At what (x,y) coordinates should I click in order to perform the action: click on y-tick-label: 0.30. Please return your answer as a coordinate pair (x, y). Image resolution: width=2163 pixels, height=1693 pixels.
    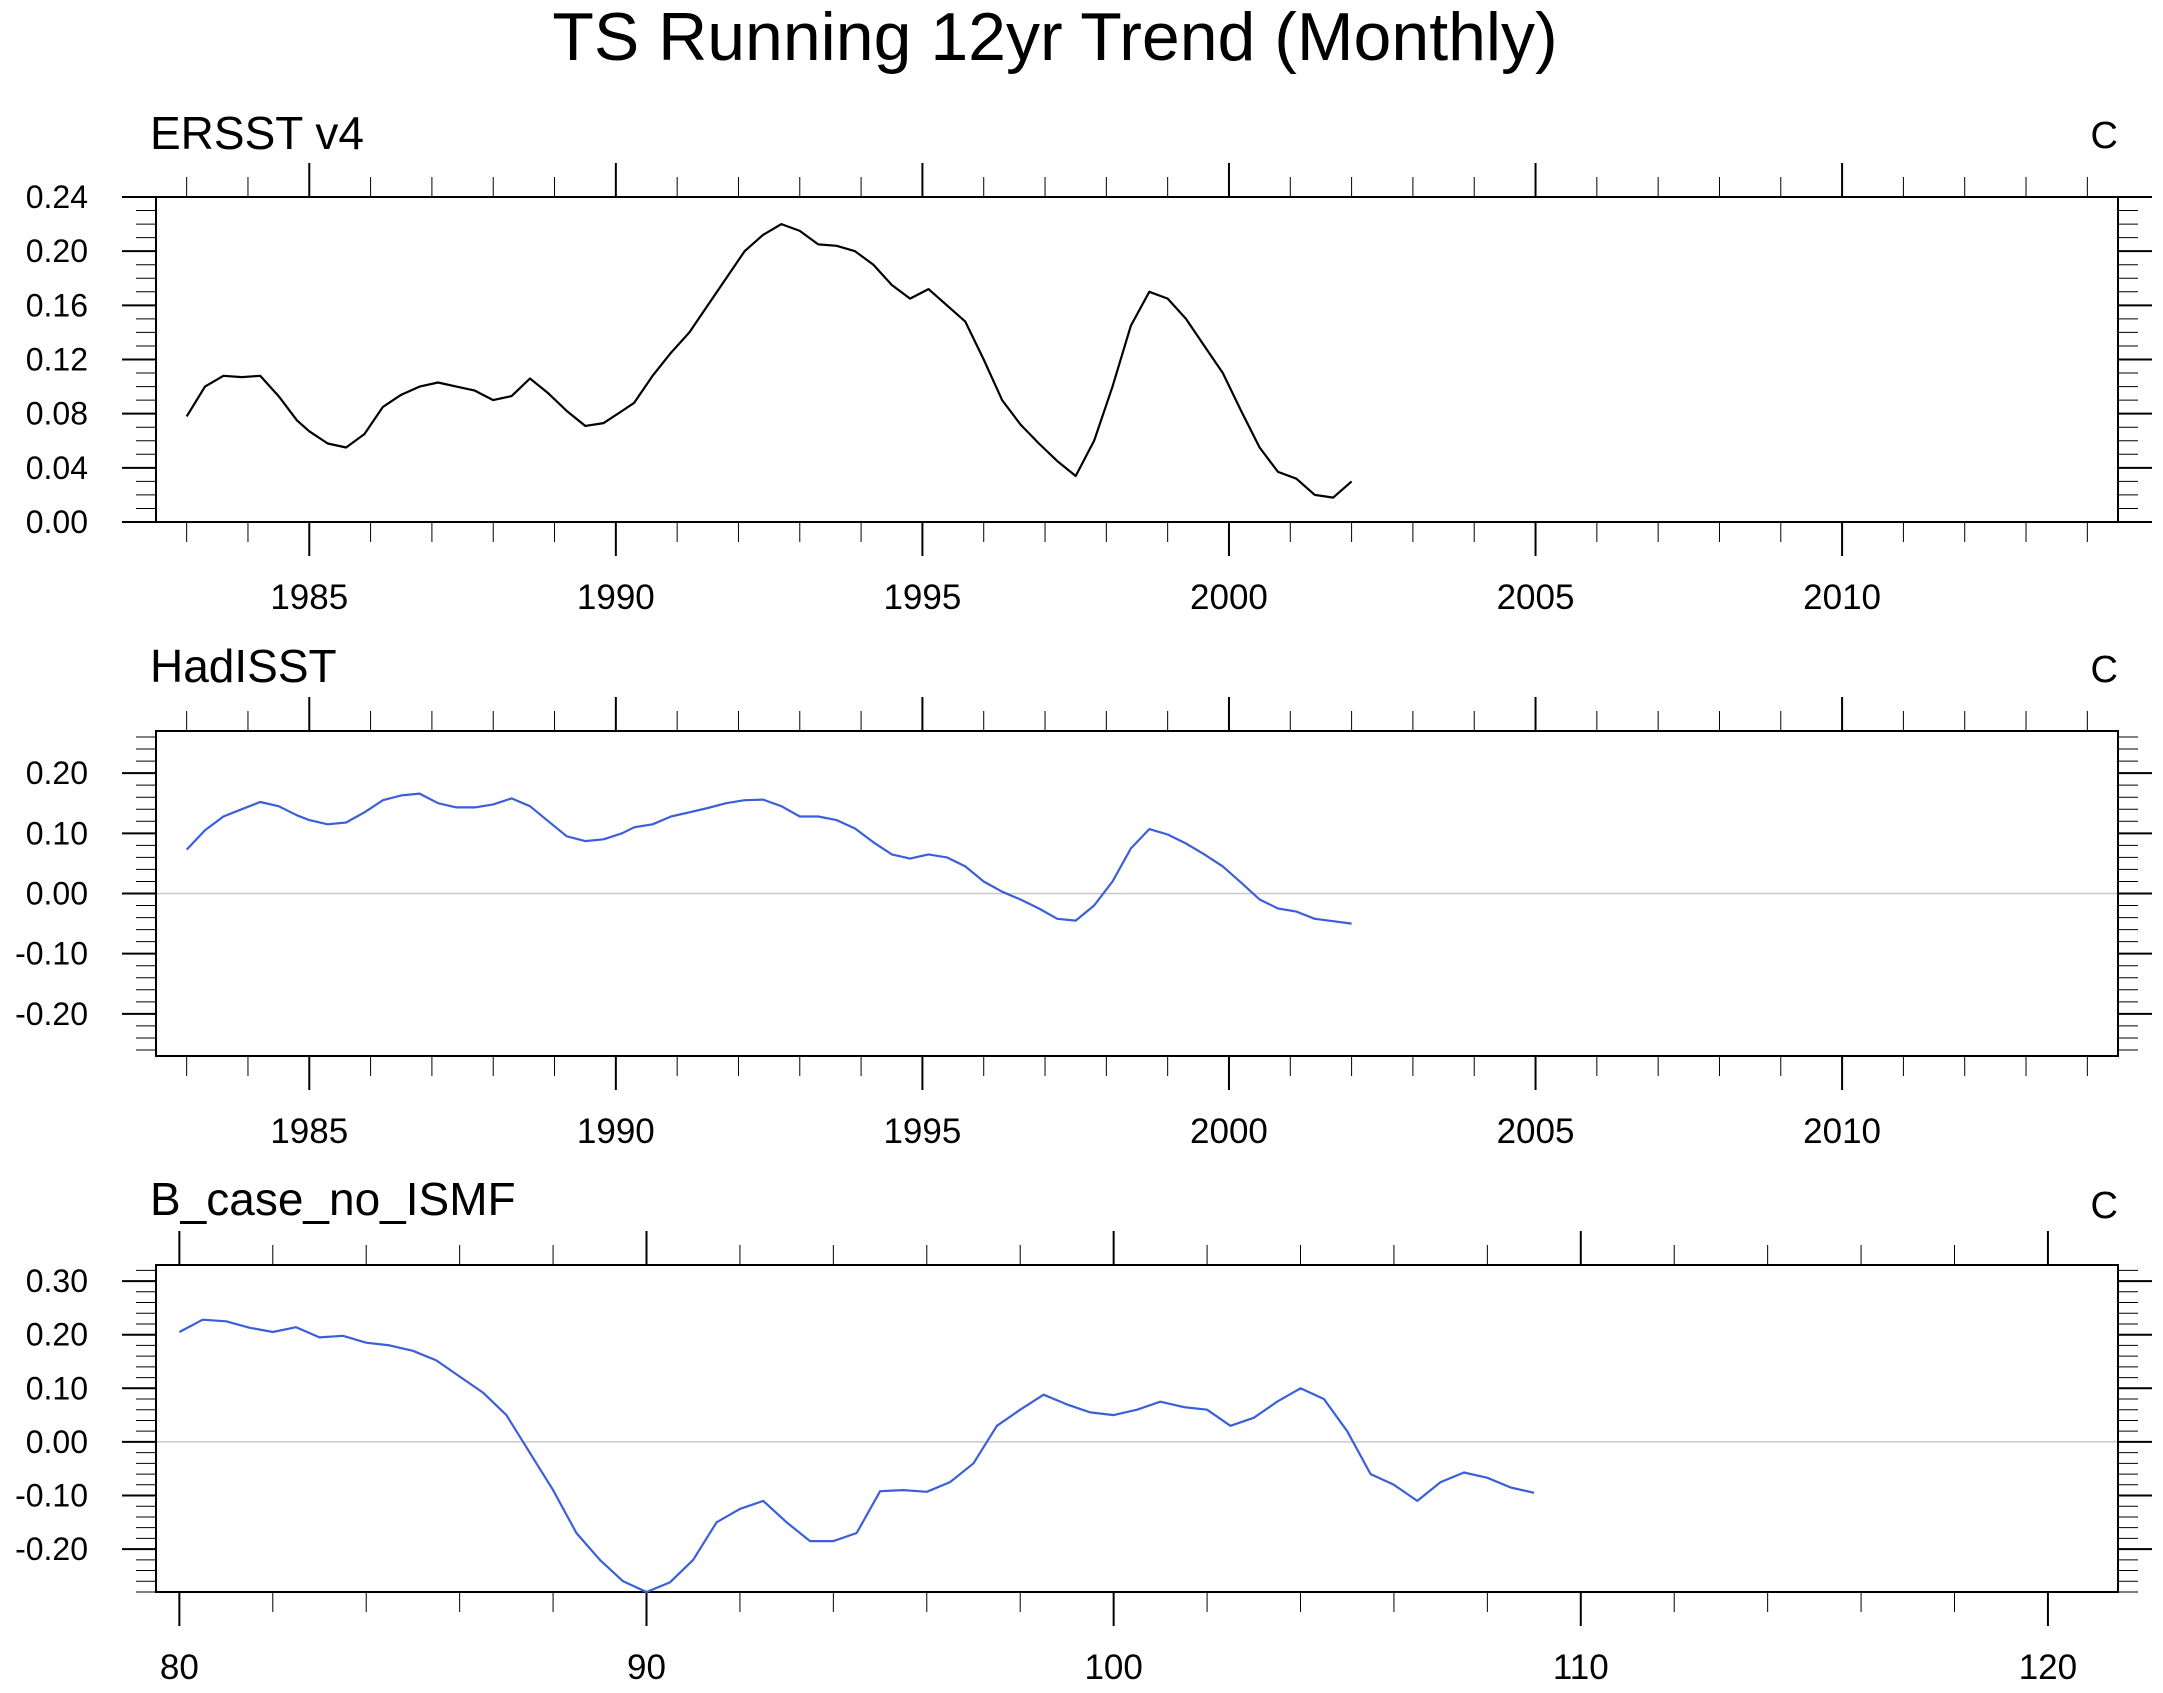
    Looking at the image, I should click on (57, 1281).